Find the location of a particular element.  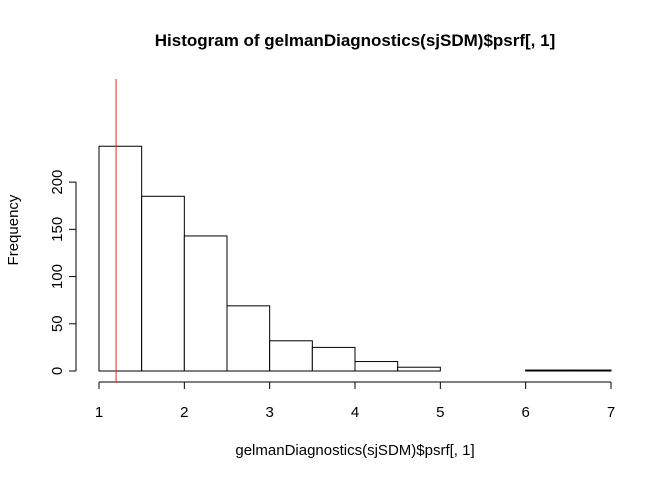

x-tick-label: 5 is located at coordinates (440, 412).